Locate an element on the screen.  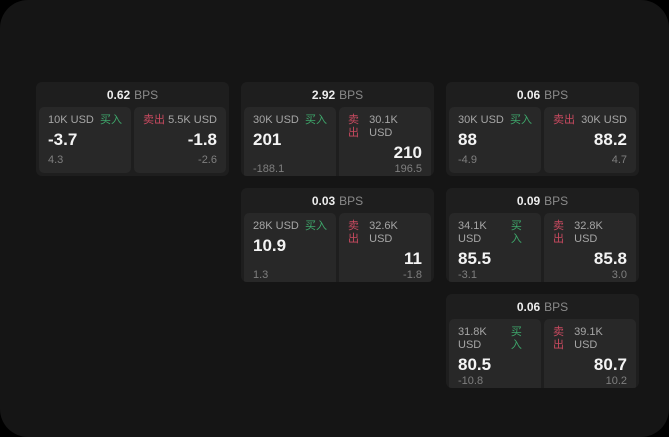
sell-price: 210 is located at coordinates (407, 152).